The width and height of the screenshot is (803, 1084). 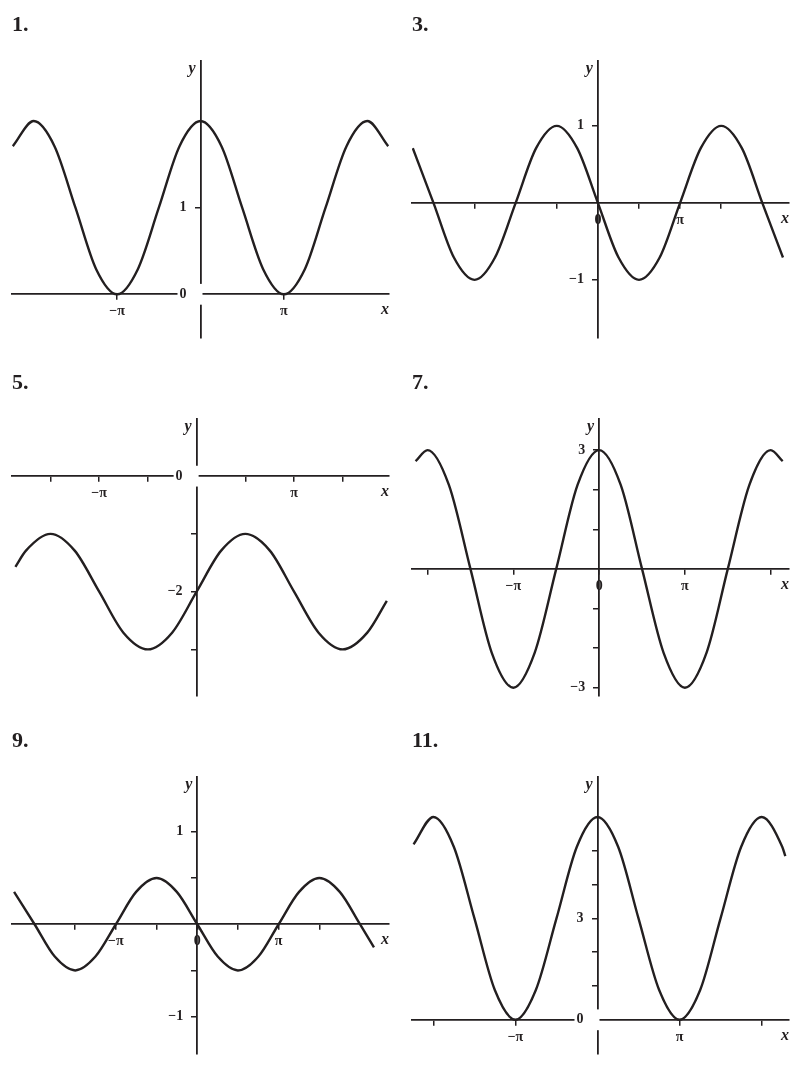 I want to click on chart-title: 11., so click(x=425, y=739).